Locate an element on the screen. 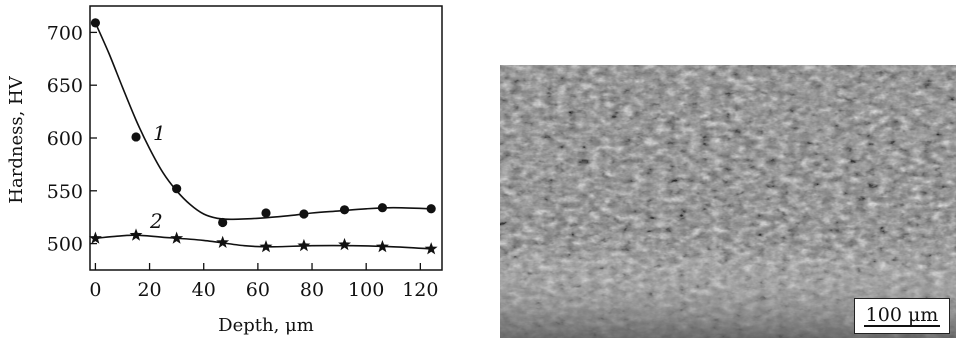  x-tick-label: 100 is located at coordinates (366, 290).